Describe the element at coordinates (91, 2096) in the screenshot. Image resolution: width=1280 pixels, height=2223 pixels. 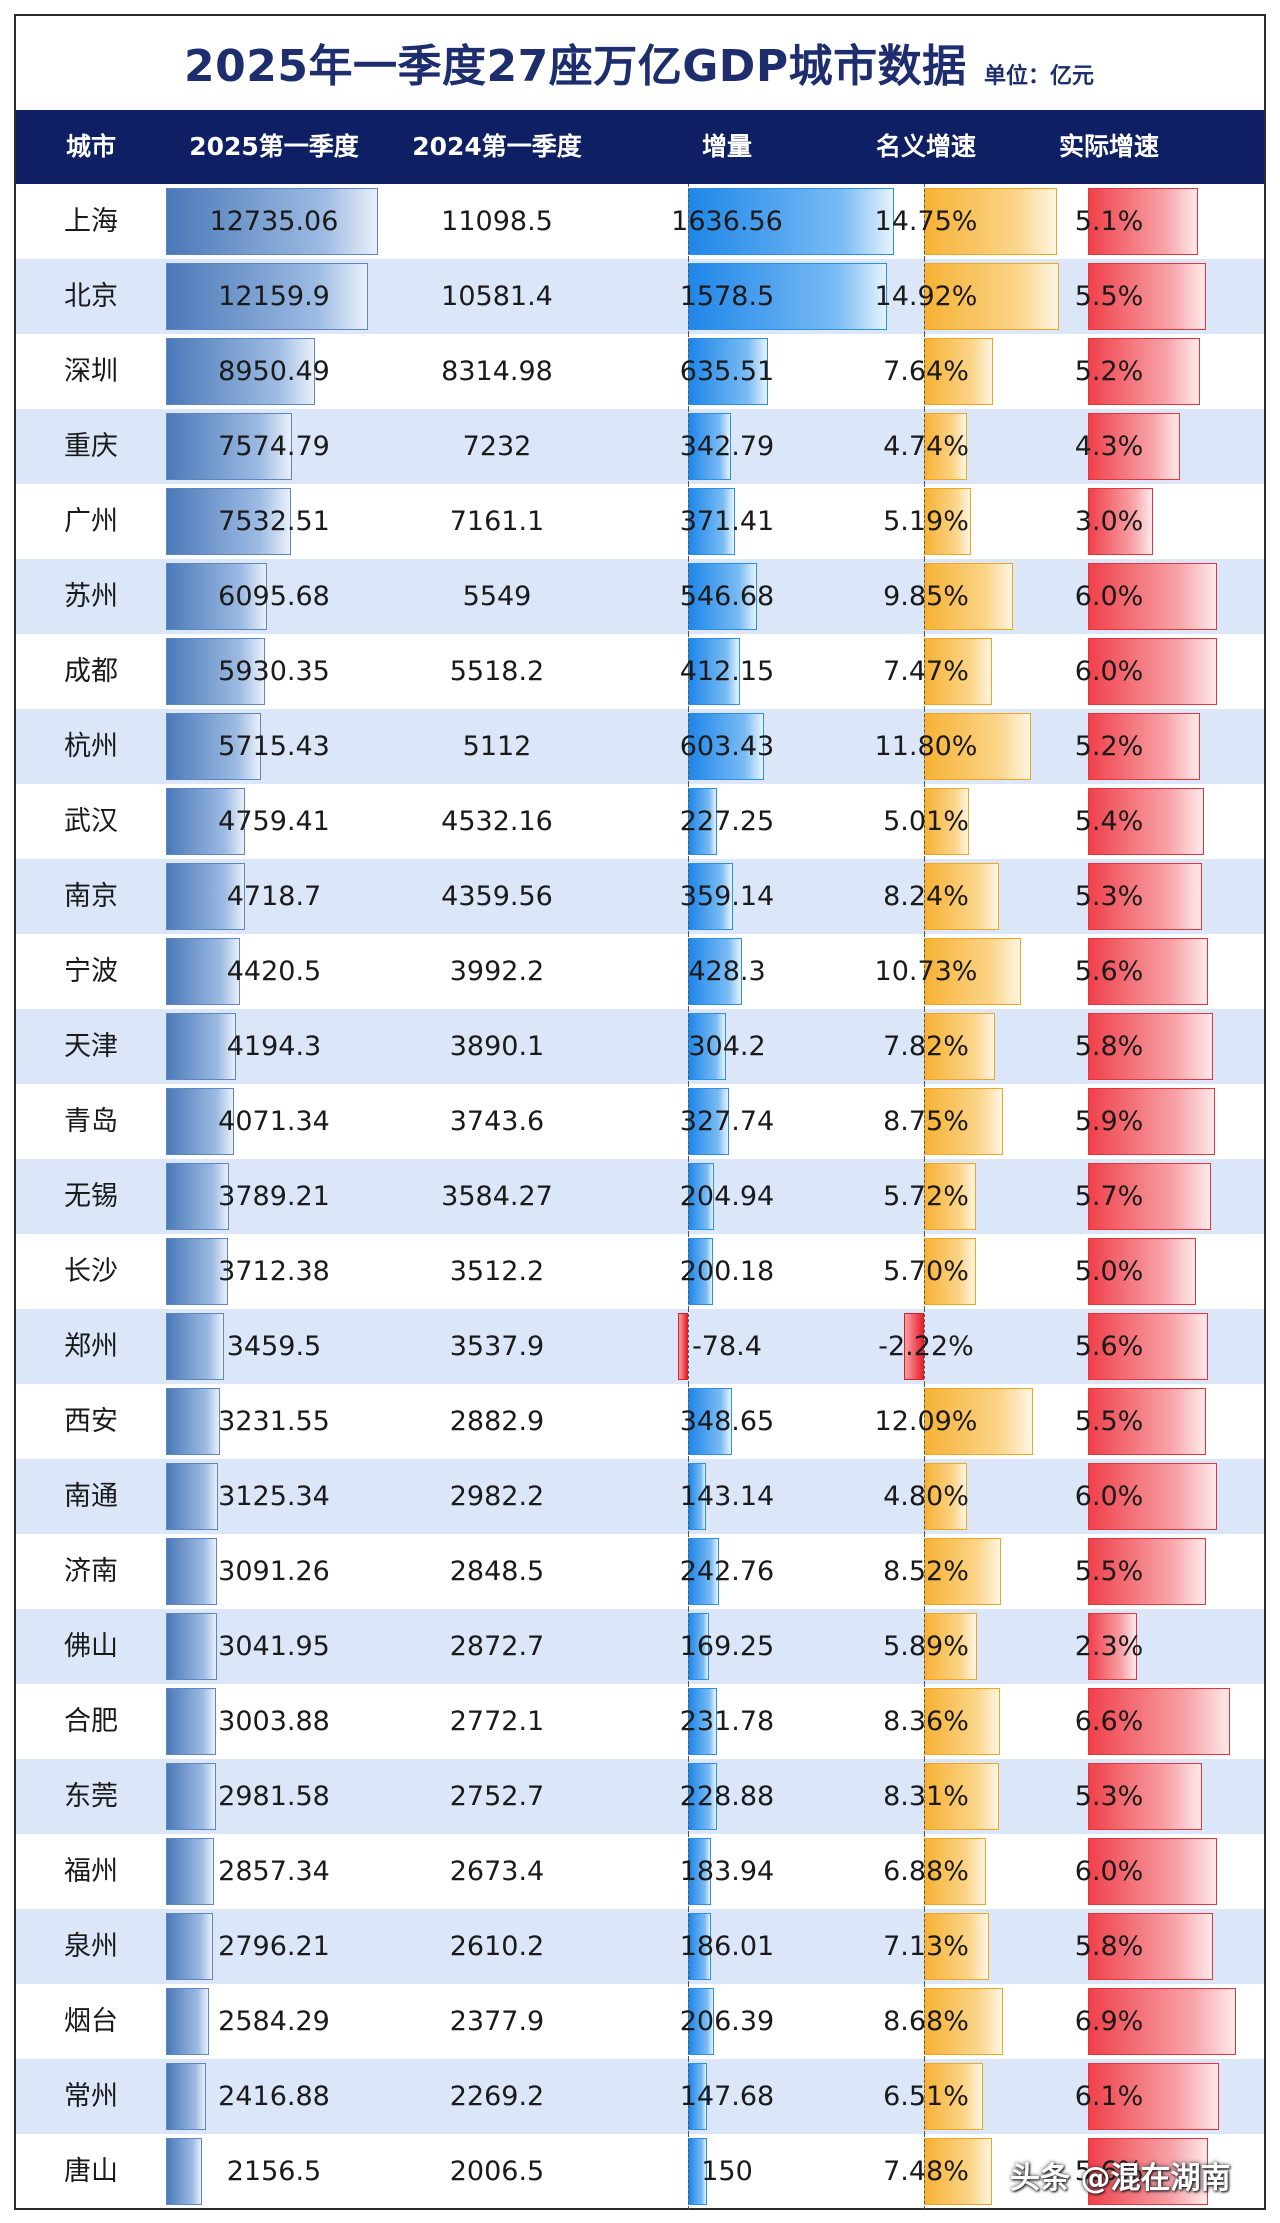
I see `cell-city-text: 常州` at that location.